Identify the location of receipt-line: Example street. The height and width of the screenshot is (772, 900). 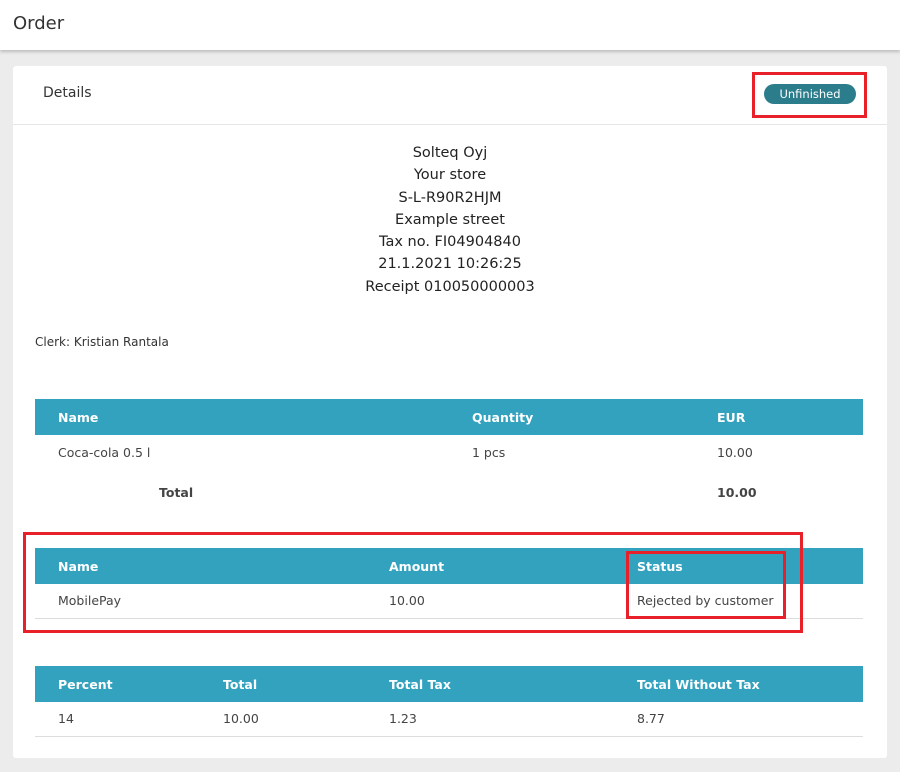
(450, 219).